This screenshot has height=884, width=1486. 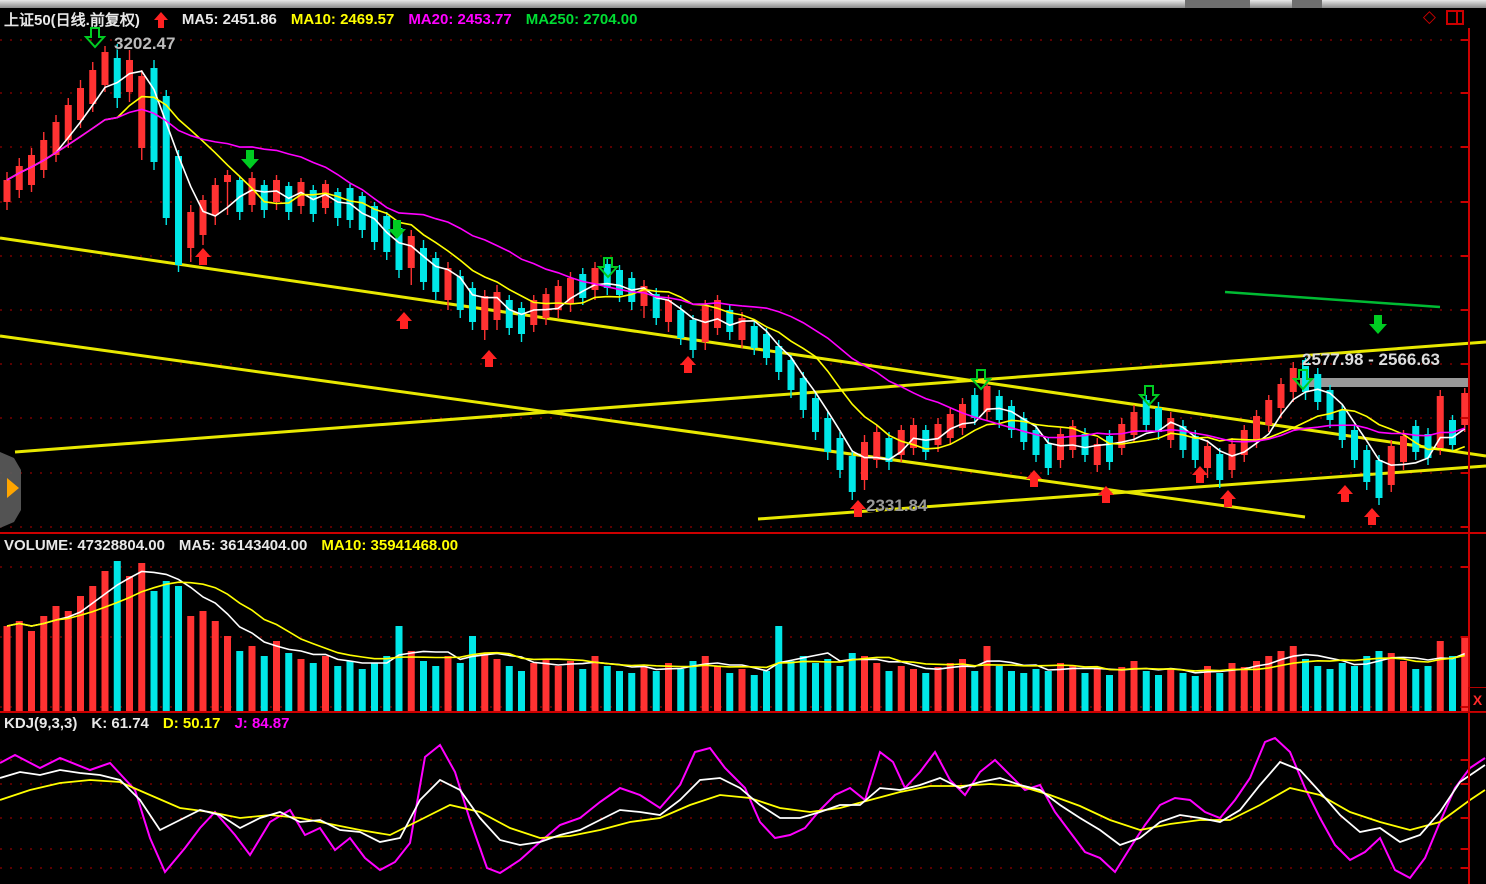 What do you see at coordinates (13, 488) in the screenshot?
I see `expand-arrow-icon` at bounding box center [13, 488].